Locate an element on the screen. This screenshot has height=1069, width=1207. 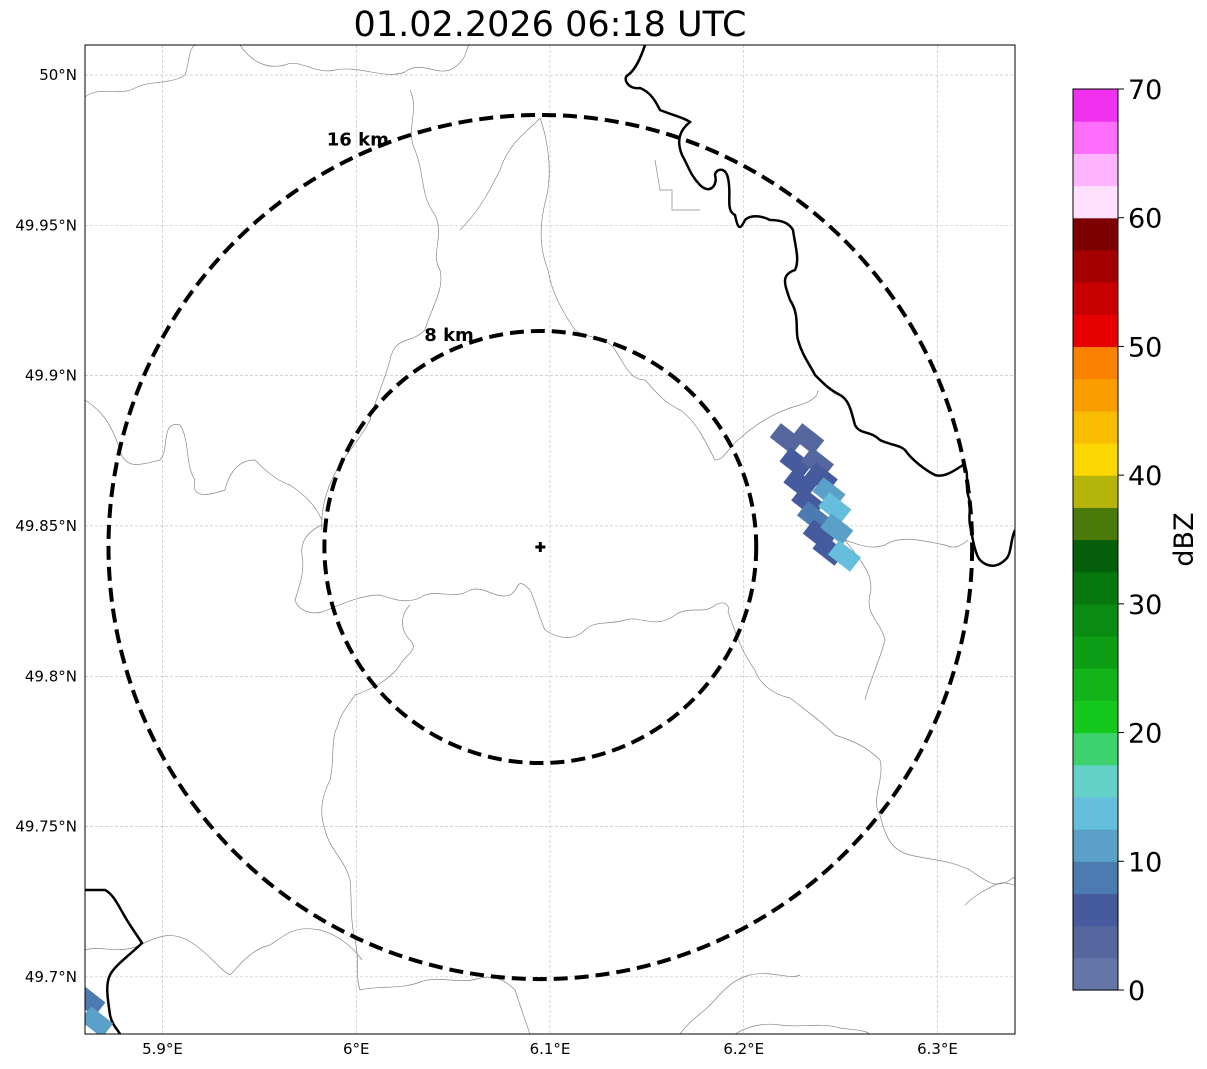
lat-tick-label: 49.9°N is located at coordinates (51, 376).